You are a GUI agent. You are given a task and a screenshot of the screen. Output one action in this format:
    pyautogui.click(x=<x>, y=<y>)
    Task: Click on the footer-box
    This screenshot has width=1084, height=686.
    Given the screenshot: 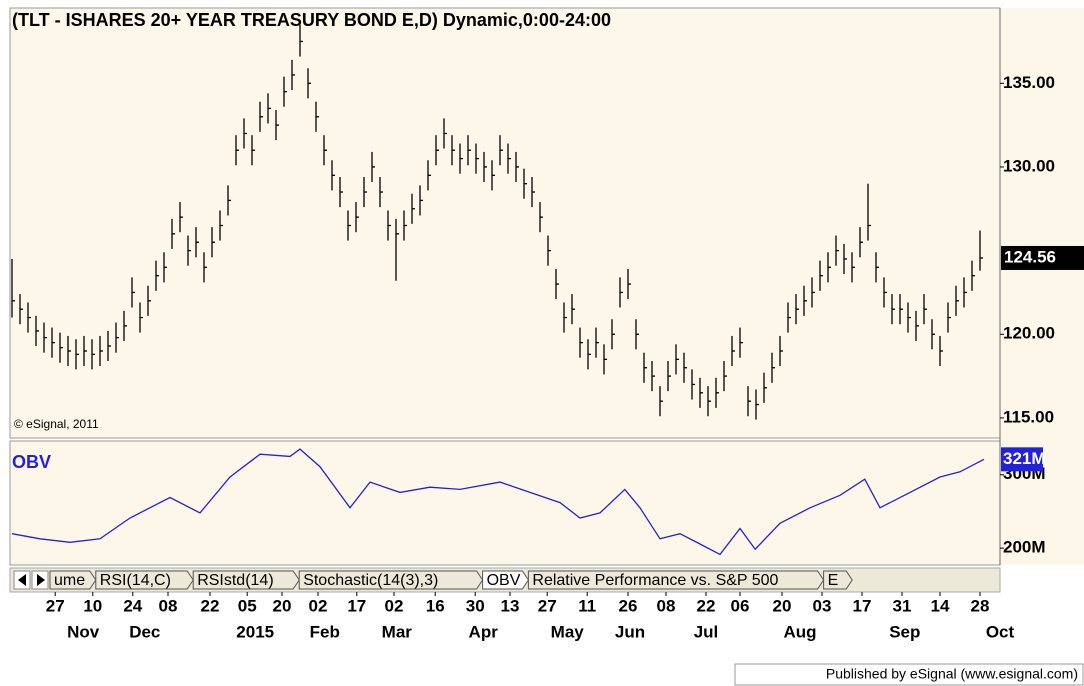 What is the action you would take?
    pyautogui.click(x=909, y=674)
    